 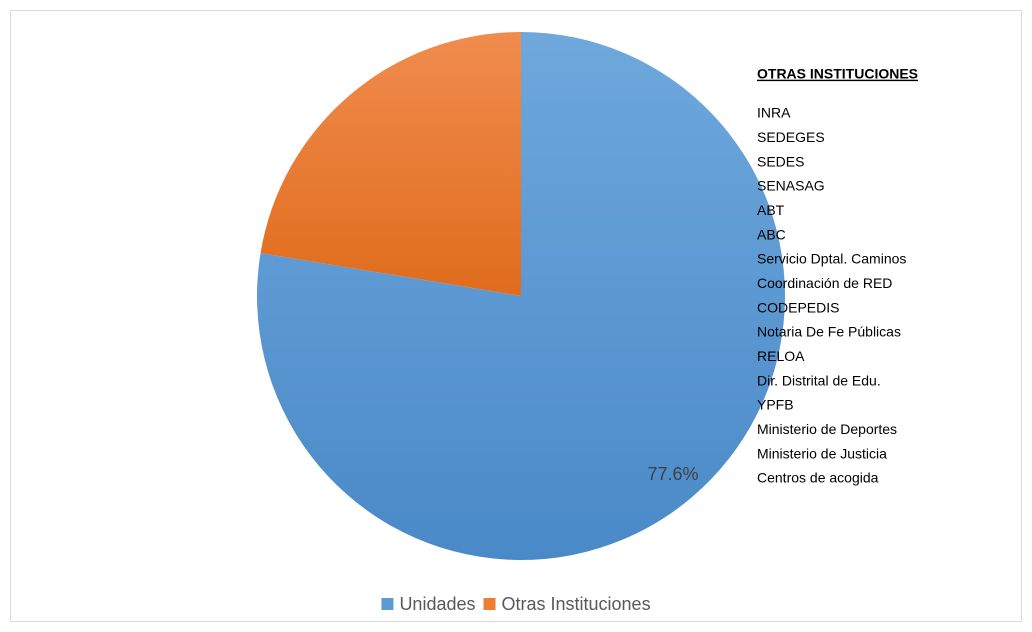 I want to click on annotation-item: Coordinación de RED, so click(x=824, y=283).